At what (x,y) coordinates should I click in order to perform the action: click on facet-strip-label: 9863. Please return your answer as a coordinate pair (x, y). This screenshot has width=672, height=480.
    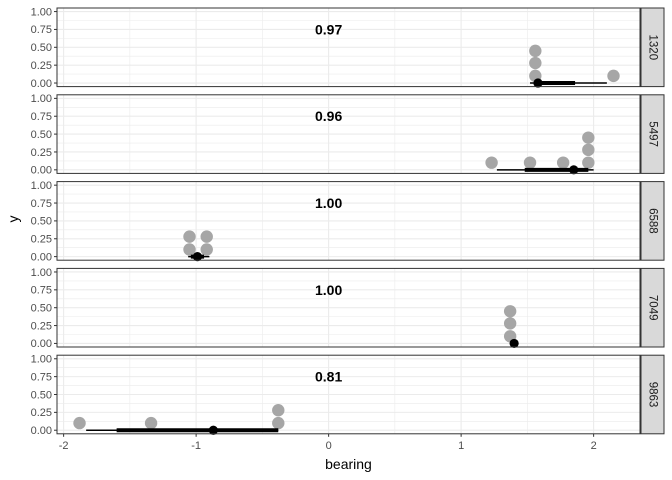
    Looking at the image, I should click on (653, 395).